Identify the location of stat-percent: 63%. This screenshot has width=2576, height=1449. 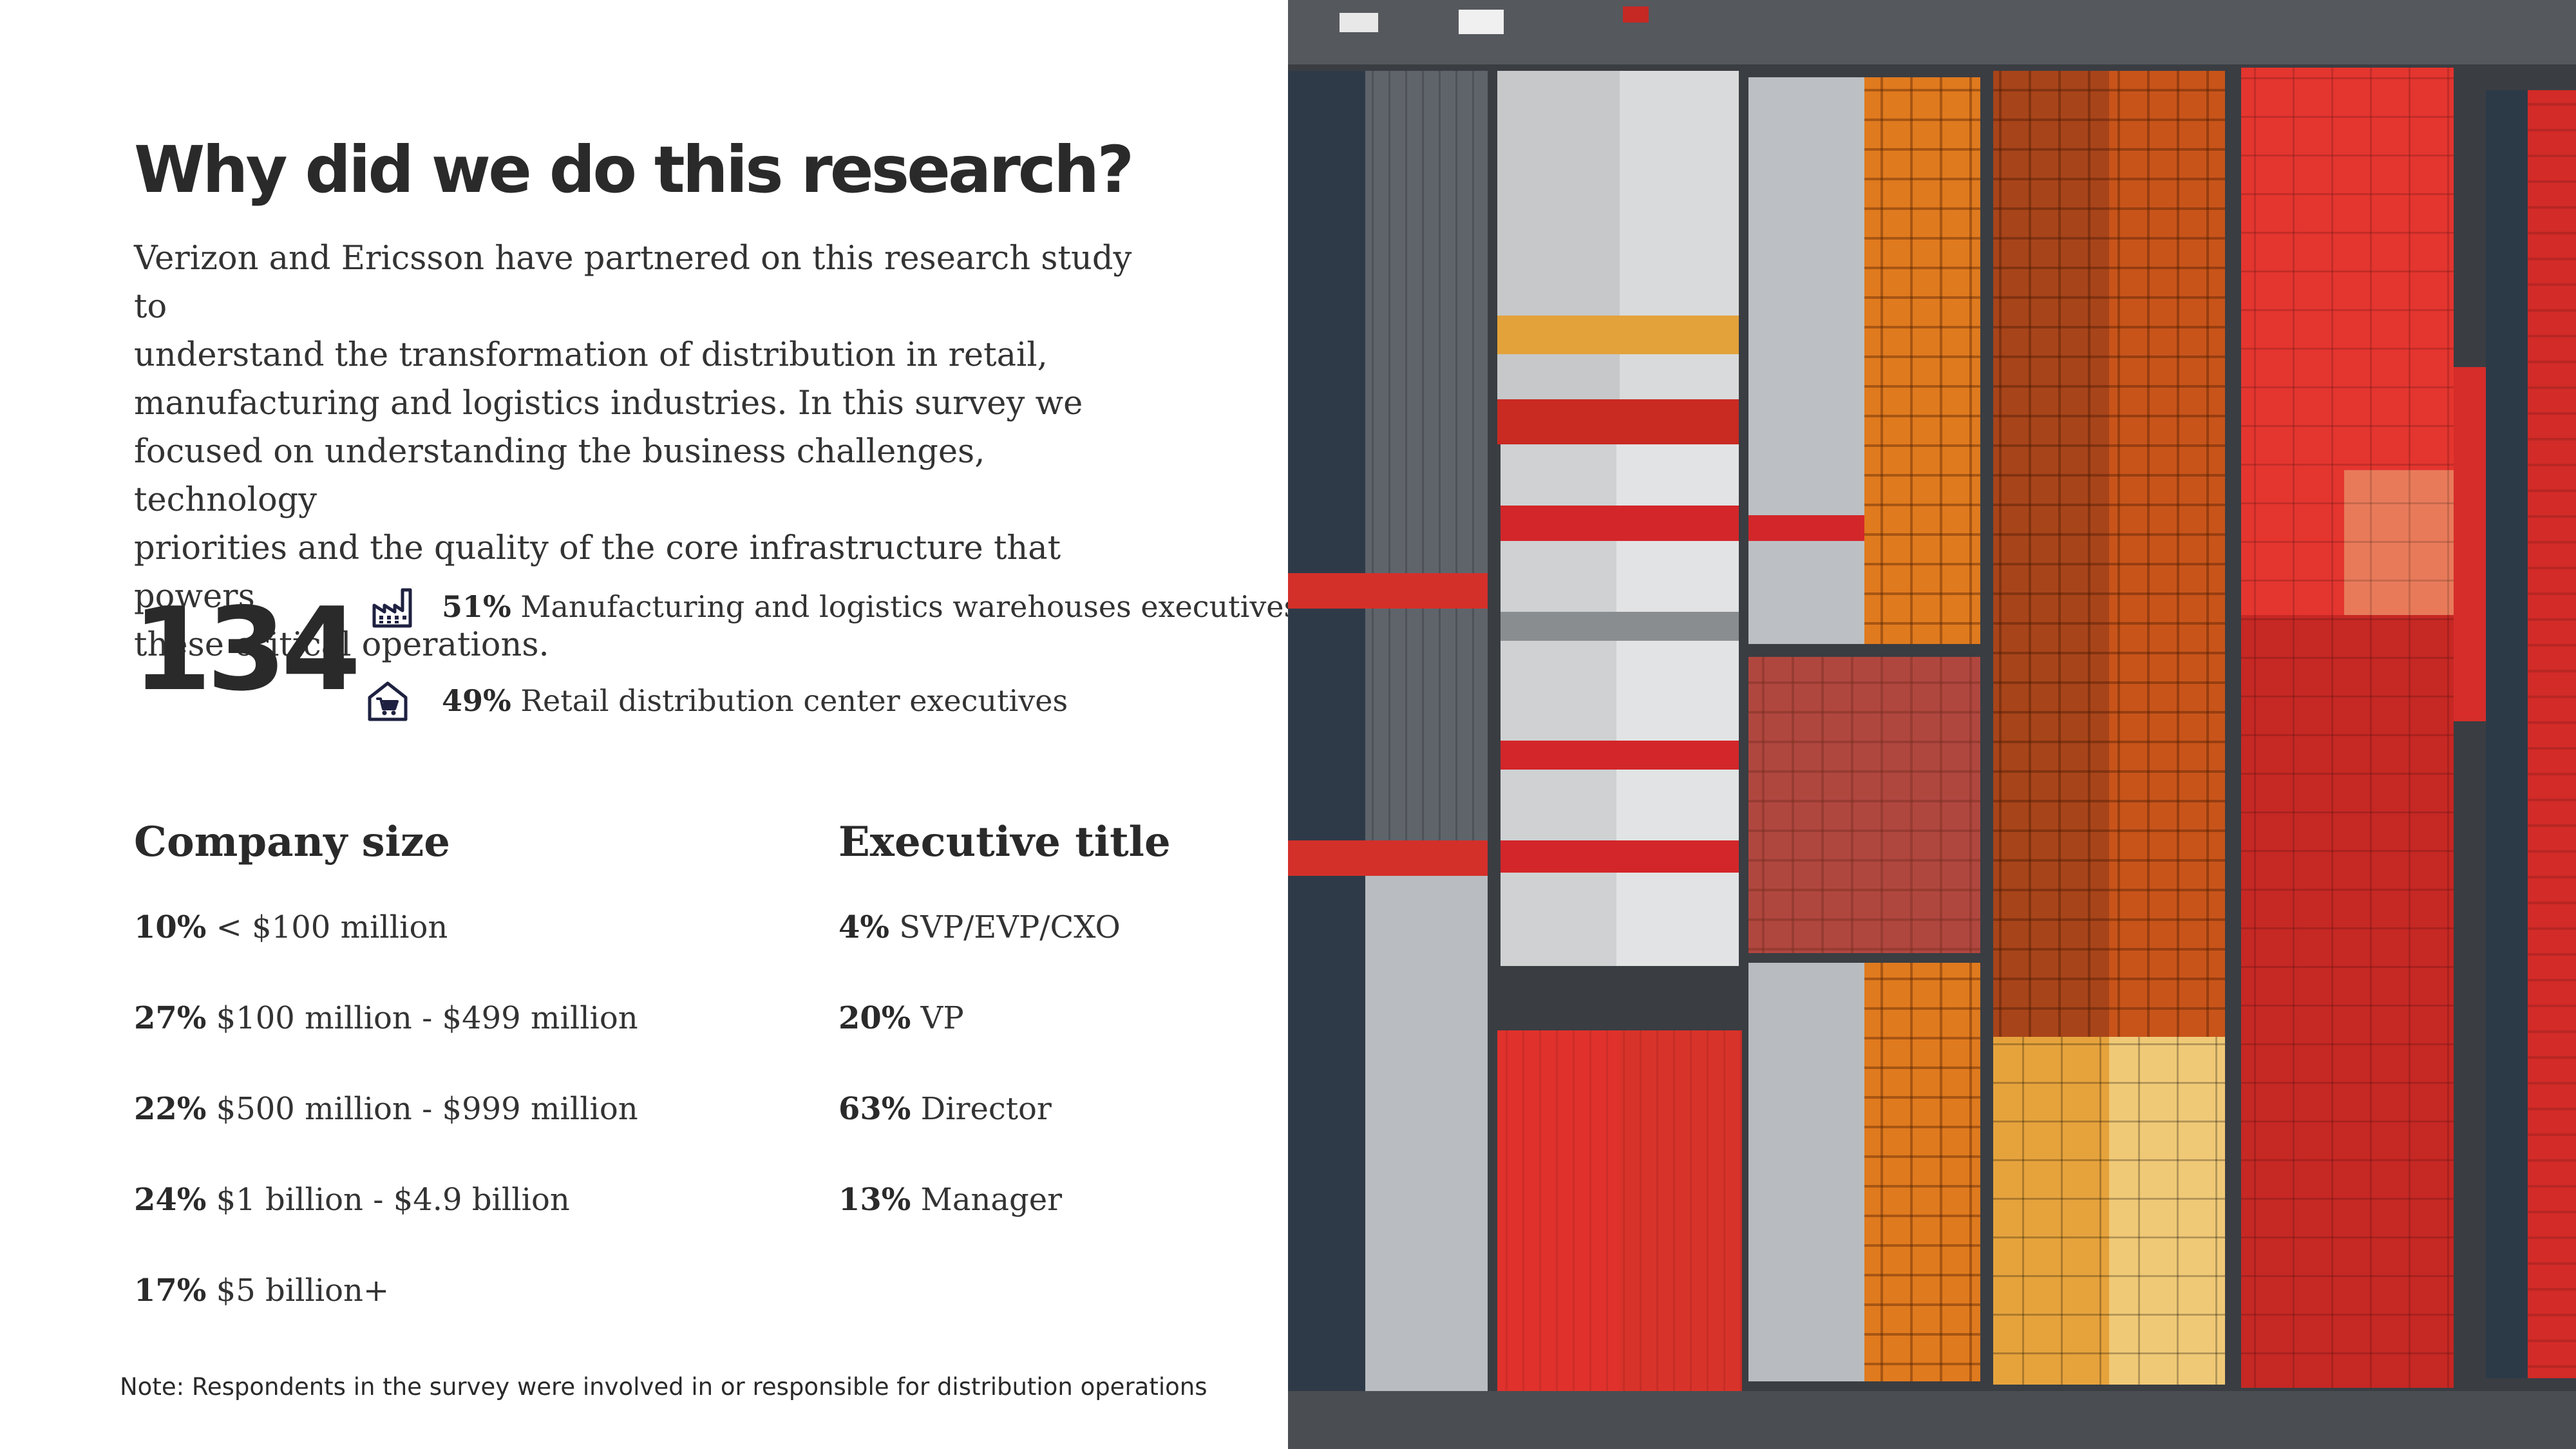
(875, 1109).